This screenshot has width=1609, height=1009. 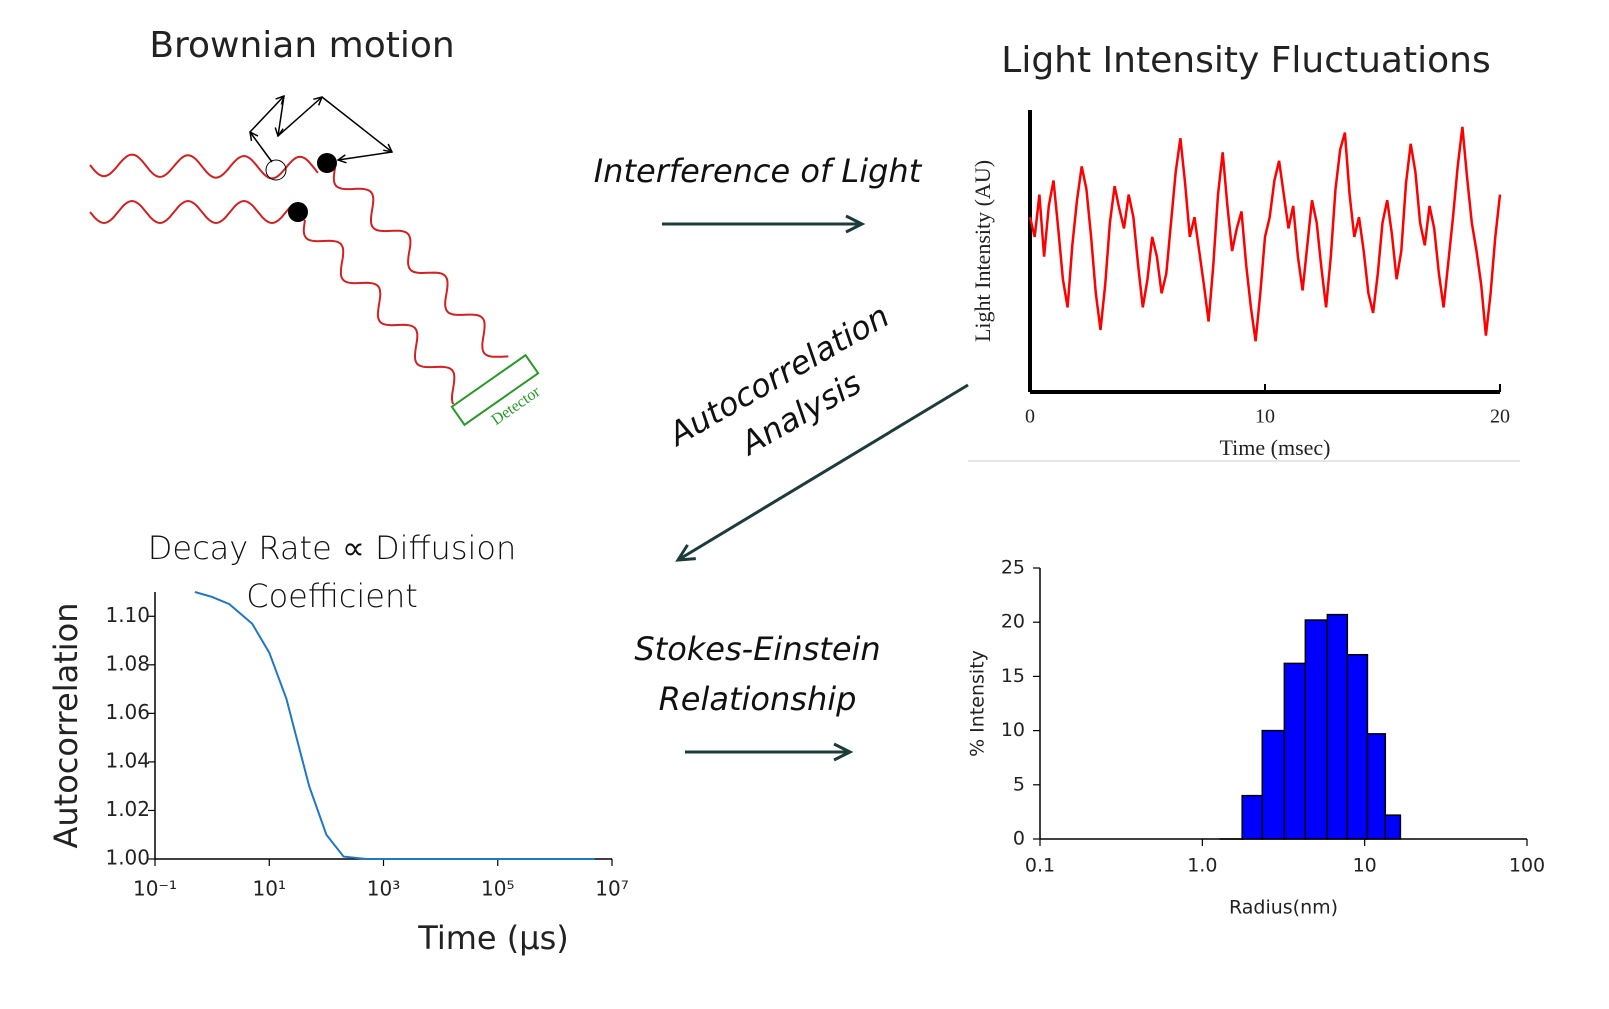 What do you see at coordinates (1013, 568) in the screenshot?
I see `y-tick-label: 25` at bounding box center [1013, 568].